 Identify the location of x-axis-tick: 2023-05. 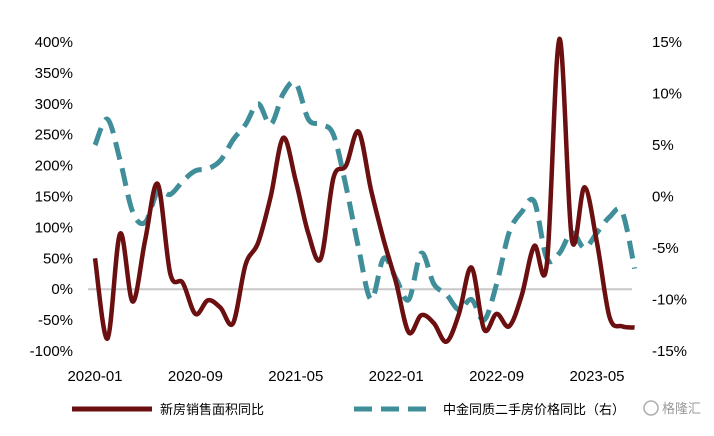
(596, 376).